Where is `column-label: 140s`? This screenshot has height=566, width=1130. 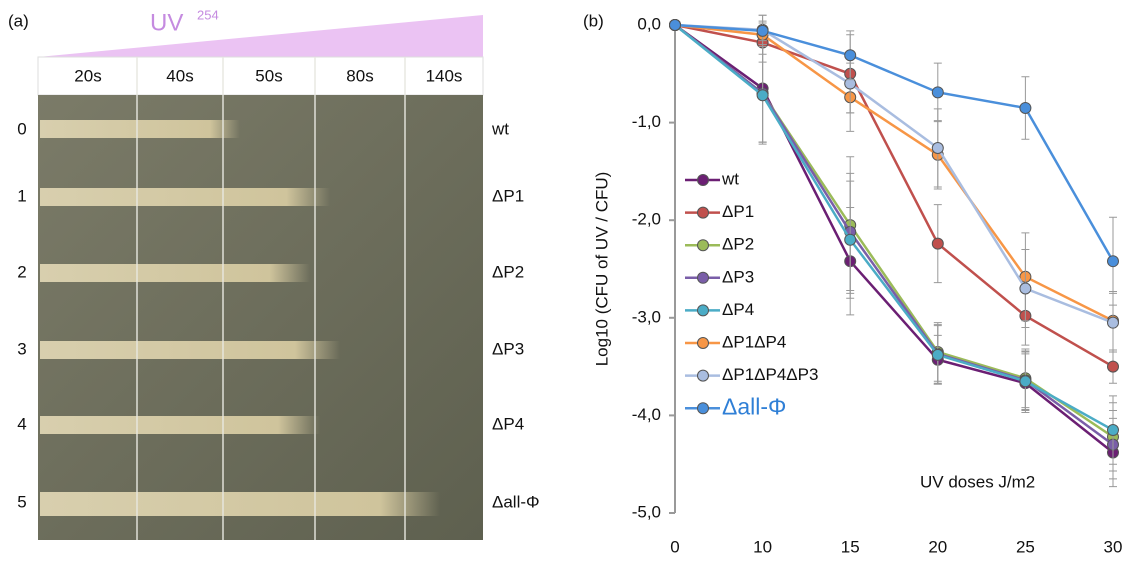 column-label: 140s is located at coordinates (444, 75).